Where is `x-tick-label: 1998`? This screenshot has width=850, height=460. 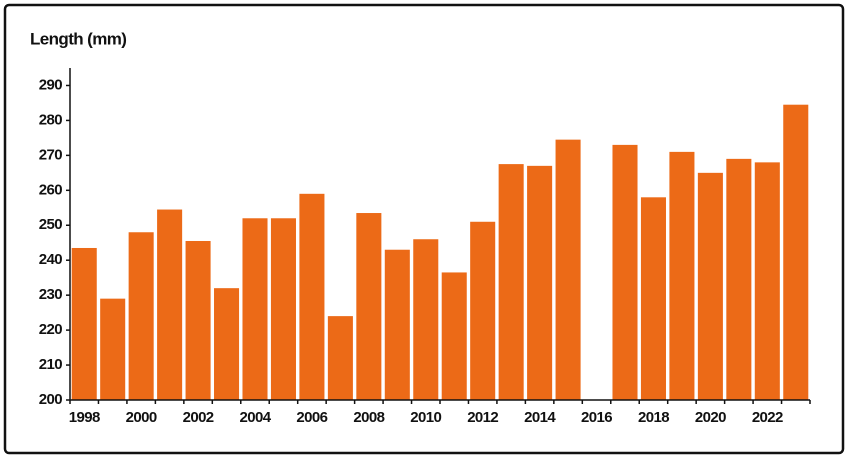 x-tick-label: 1998 is located at coordinates (84, 417).